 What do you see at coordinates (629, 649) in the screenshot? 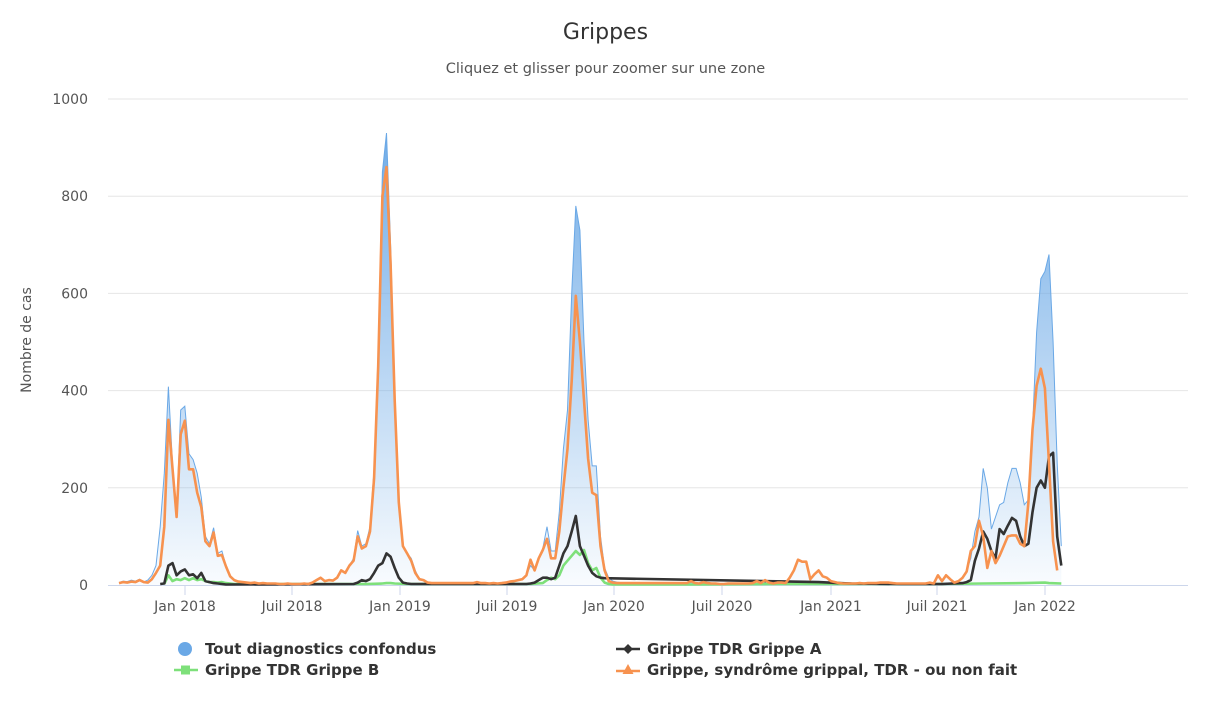
I see `diamond-marker-icon` at bounding box center [629, 649].